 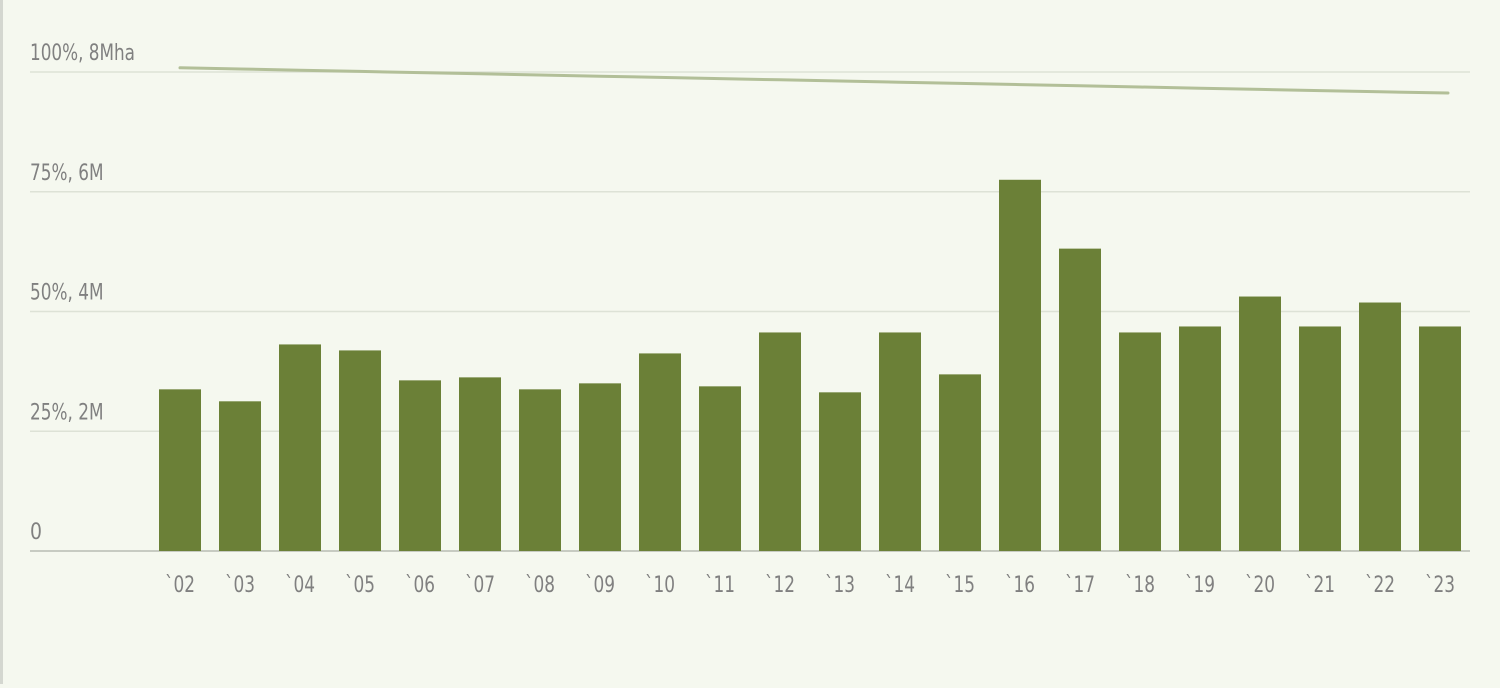 What do you see at coordinates (1, 342) in the screenshot?
I see `left-border` at bounding box center [1, 342].